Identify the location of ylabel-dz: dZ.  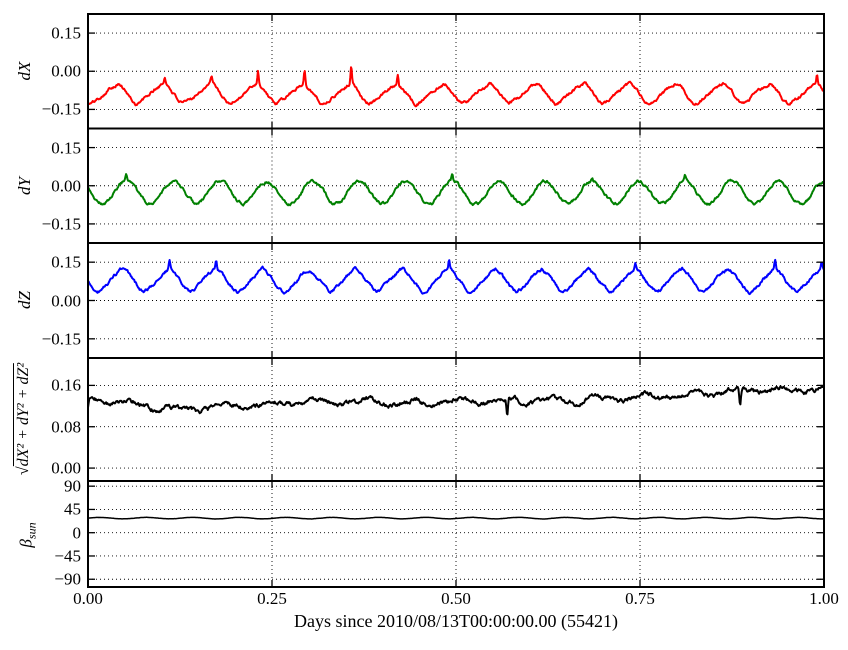
(24, 300).